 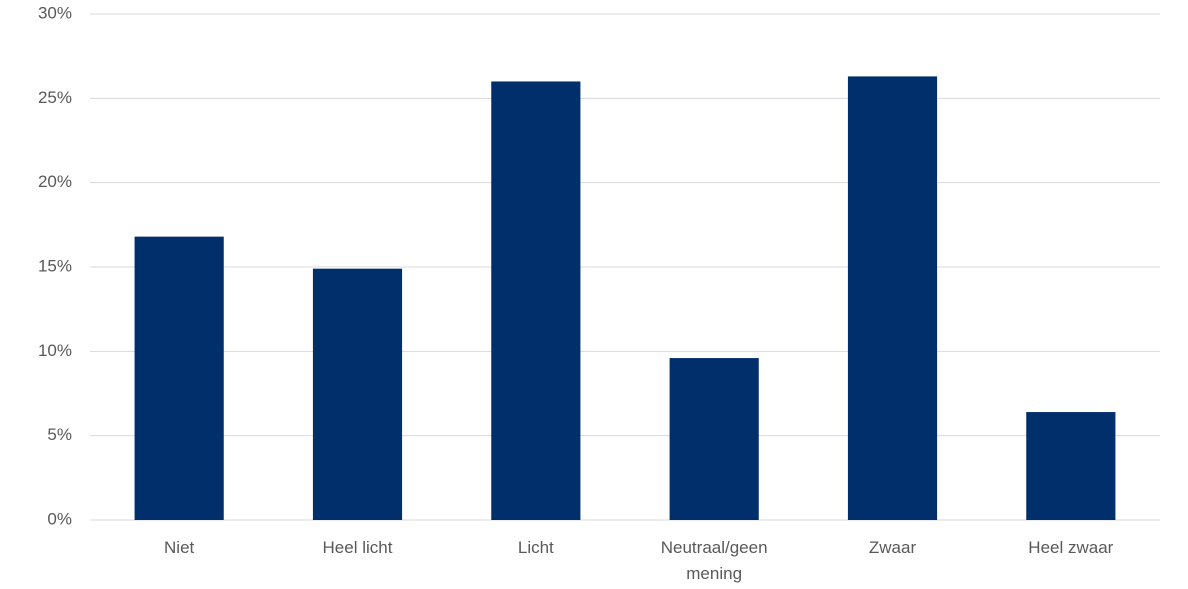 What do you see at coordinates (55, 350) in the screenshot?
I see `y-tick-label: 10%` at bounding box center [55, 350].